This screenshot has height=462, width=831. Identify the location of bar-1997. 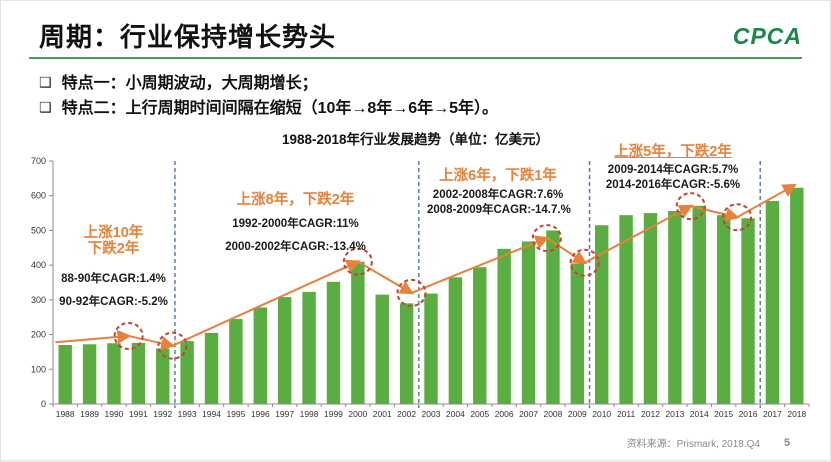
(284, 350).